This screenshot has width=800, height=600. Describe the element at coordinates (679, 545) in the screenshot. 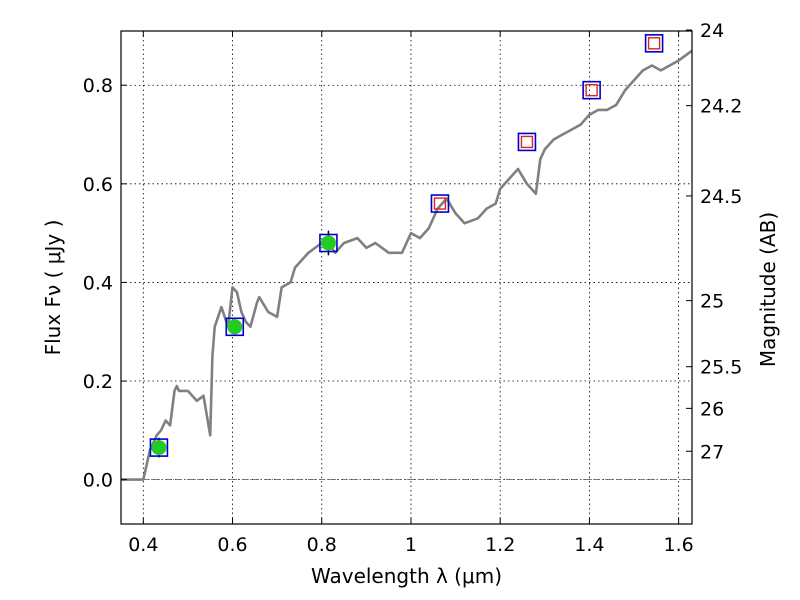

I see `x-tick-label: 1.6` at that location.